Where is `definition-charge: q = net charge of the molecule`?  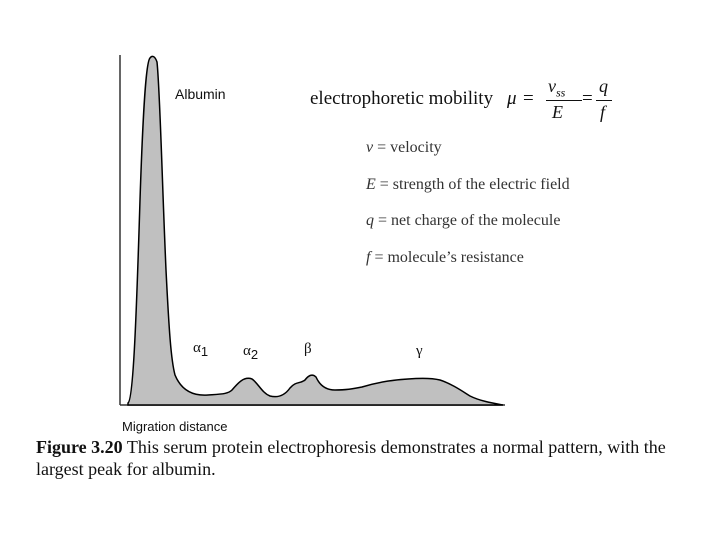
definition-charge: q = net charge of the molecule is located at coordinates (463, 220).